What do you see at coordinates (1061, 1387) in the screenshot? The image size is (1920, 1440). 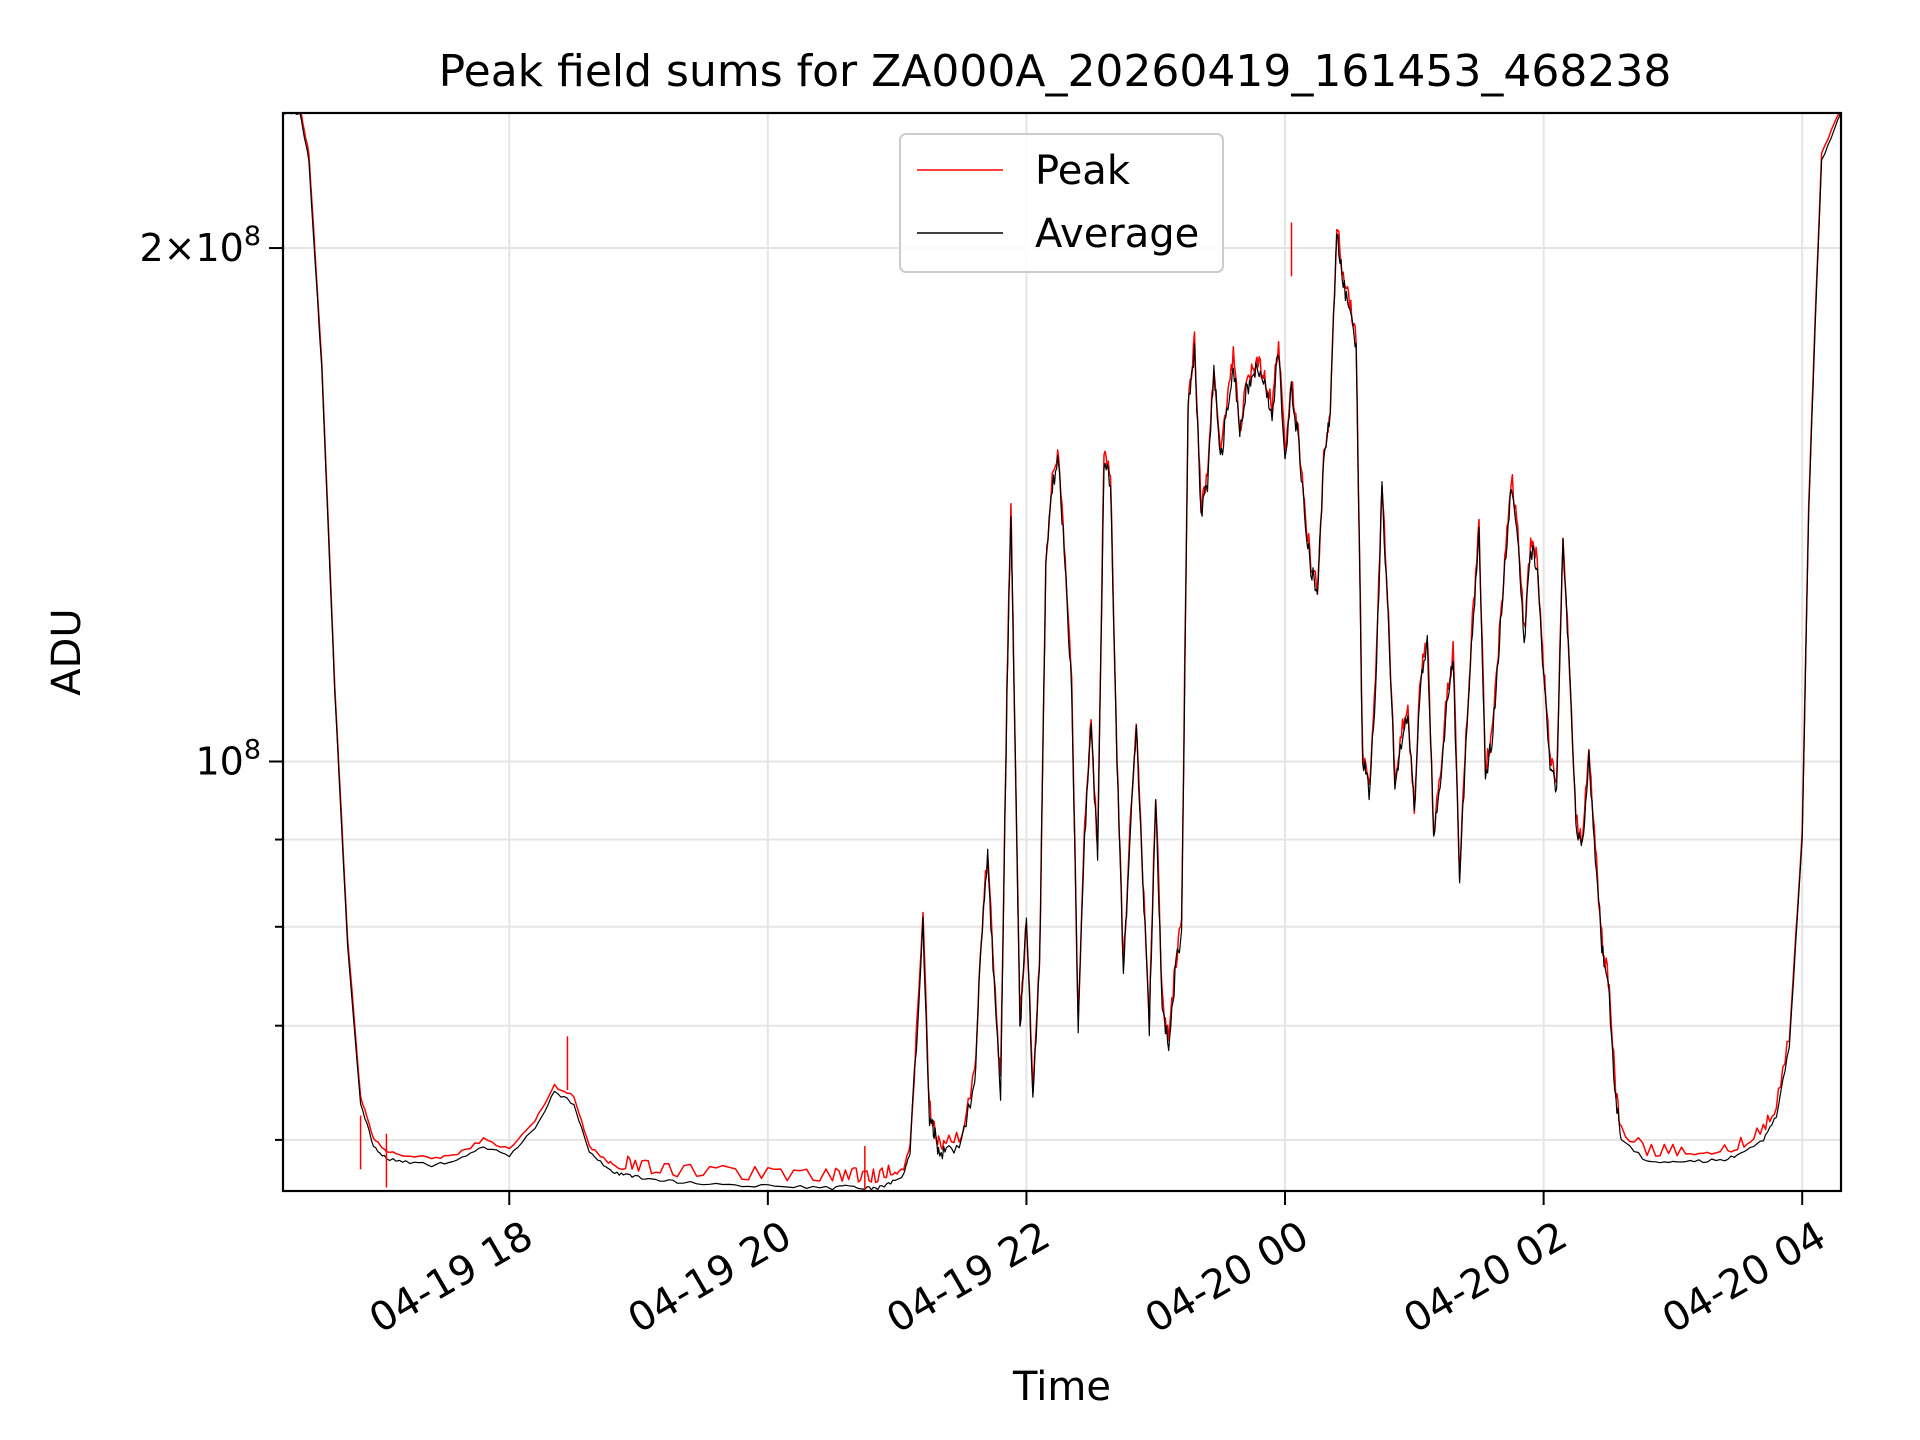 I see `x-axis-label: Time` at bounding box center [1061, 1387].